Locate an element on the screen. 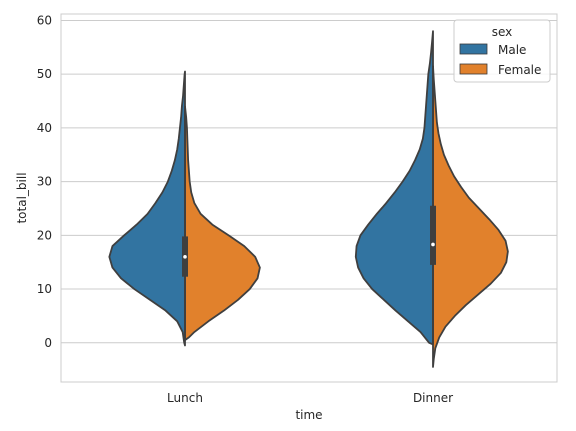  y-tick-label: 30 is located at coordinates (44, 182).